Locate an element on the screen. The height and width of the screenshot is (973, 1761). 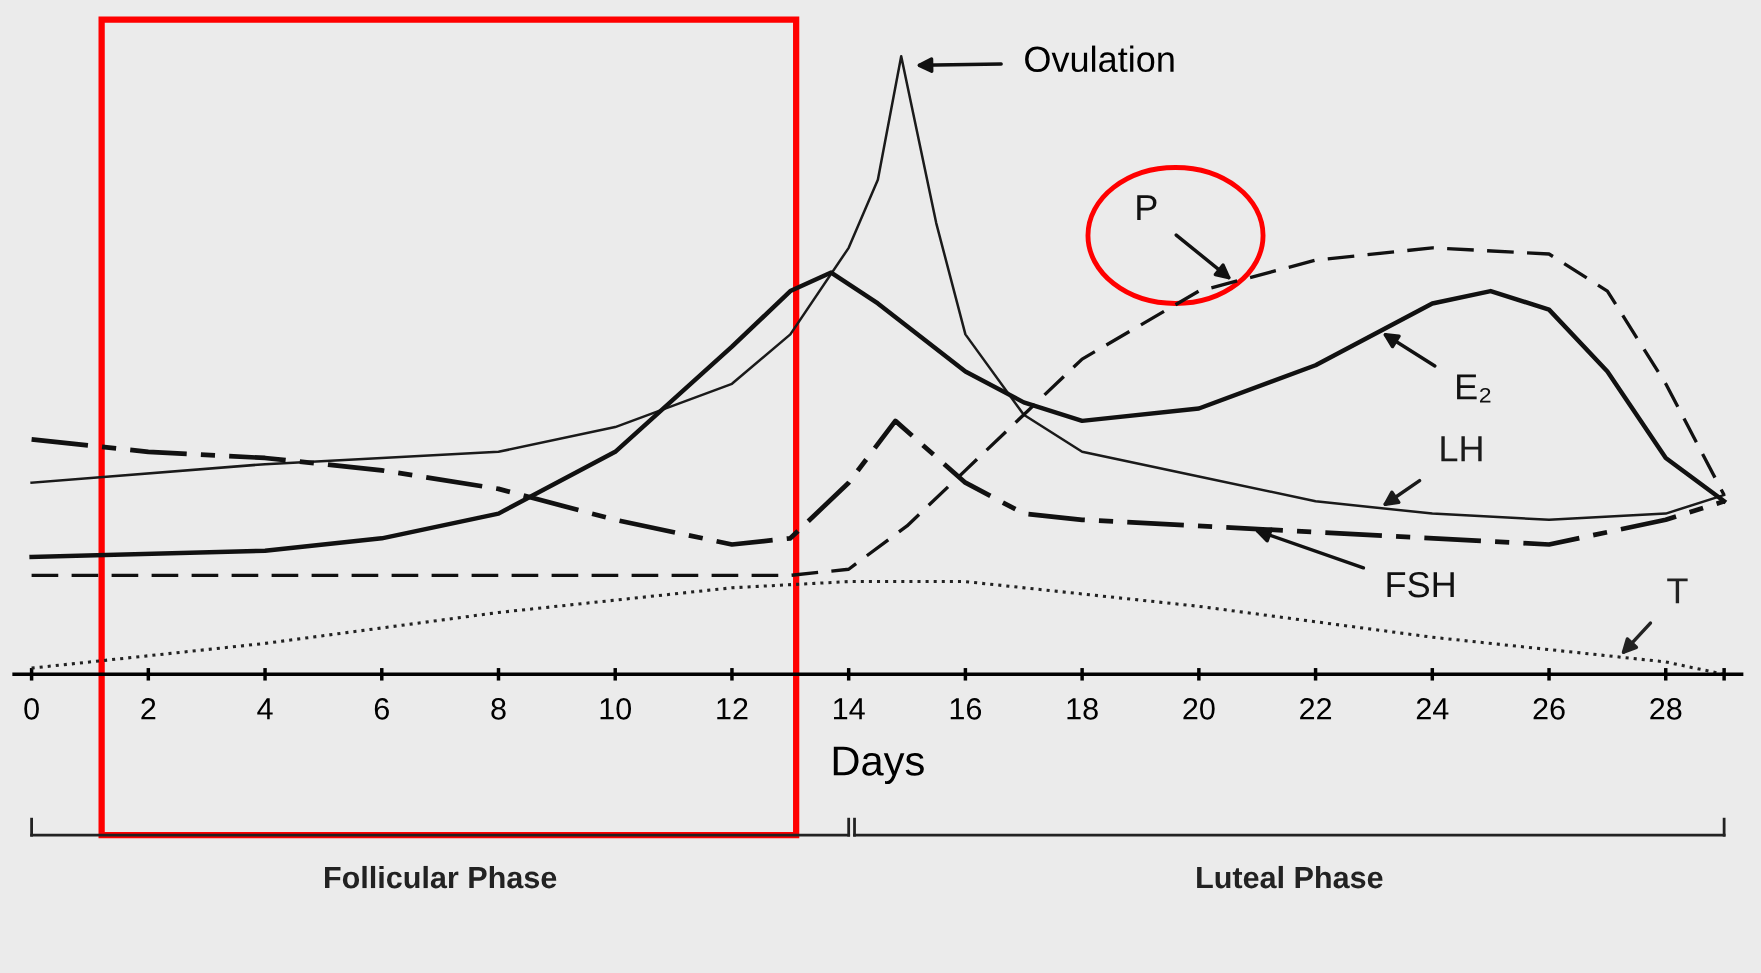
x-tick-label: 14 is located at coordinates (849, 709).